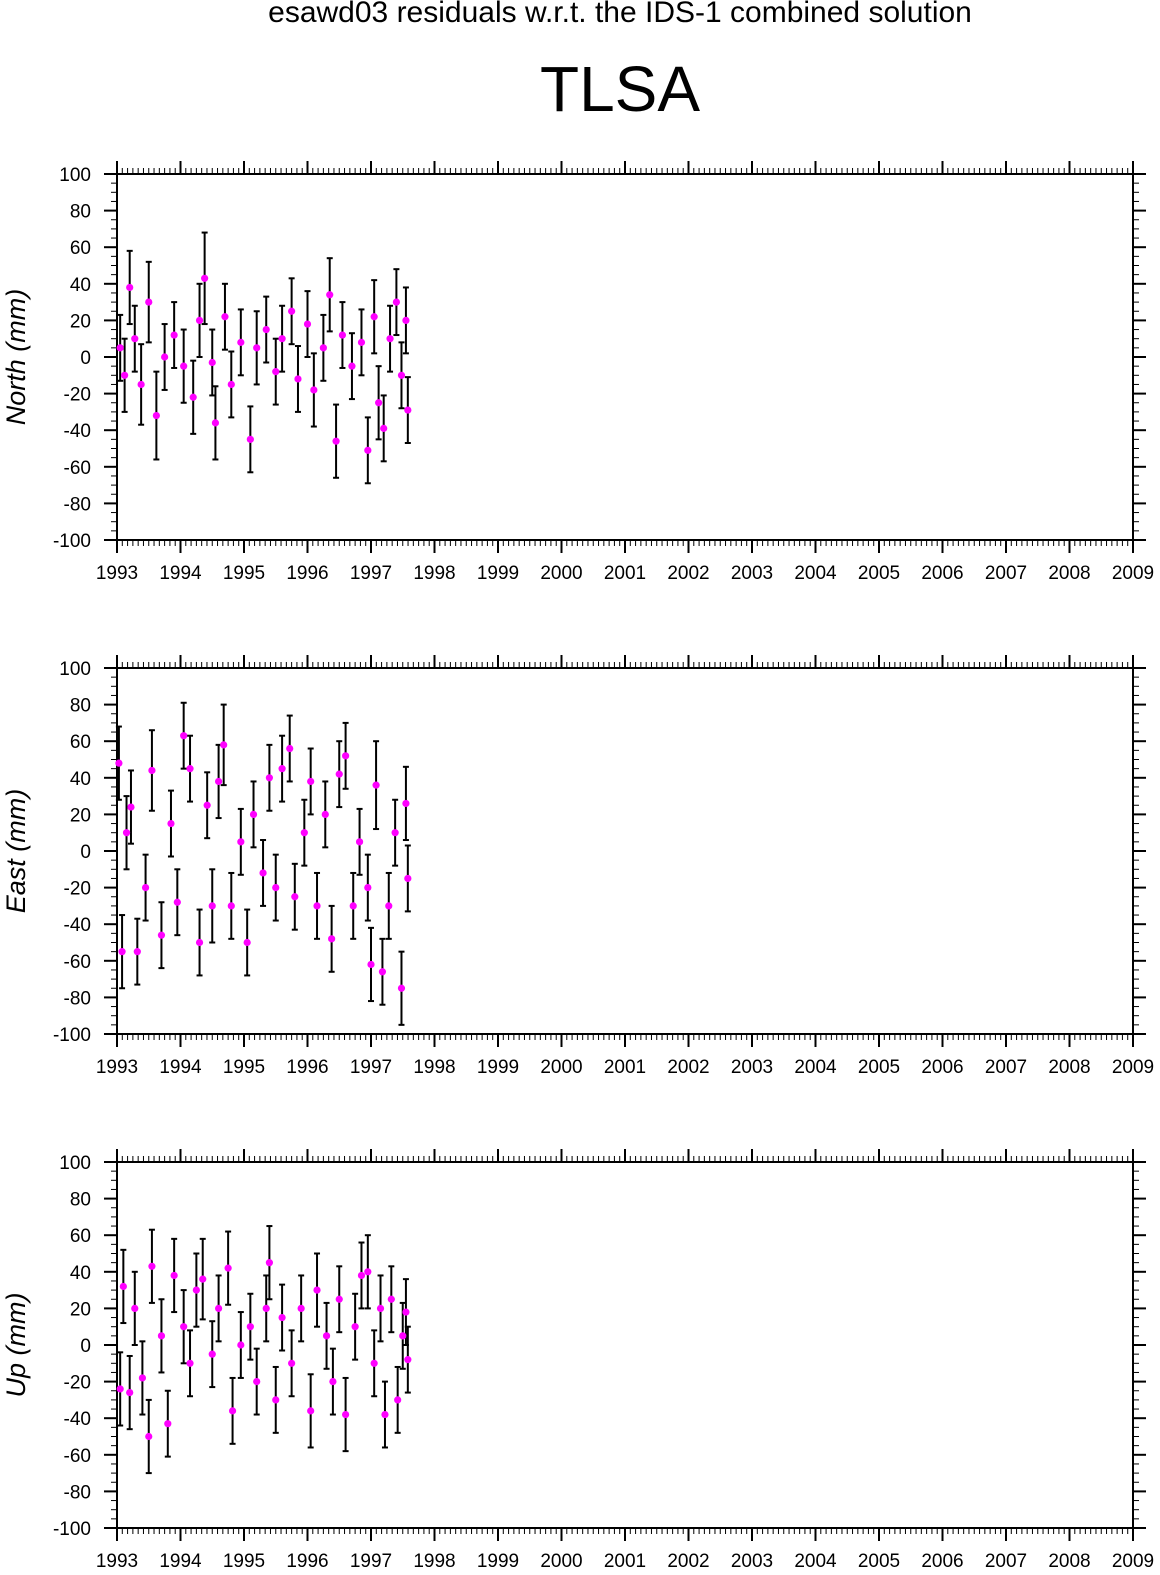 Image resolution: width=1160 pixels, height=1575 pixels. What do you see at coordinates (1006, 1561) in the screenshot?
I see `x-tick-label: 2007` at bounding box center [1006, 1561].